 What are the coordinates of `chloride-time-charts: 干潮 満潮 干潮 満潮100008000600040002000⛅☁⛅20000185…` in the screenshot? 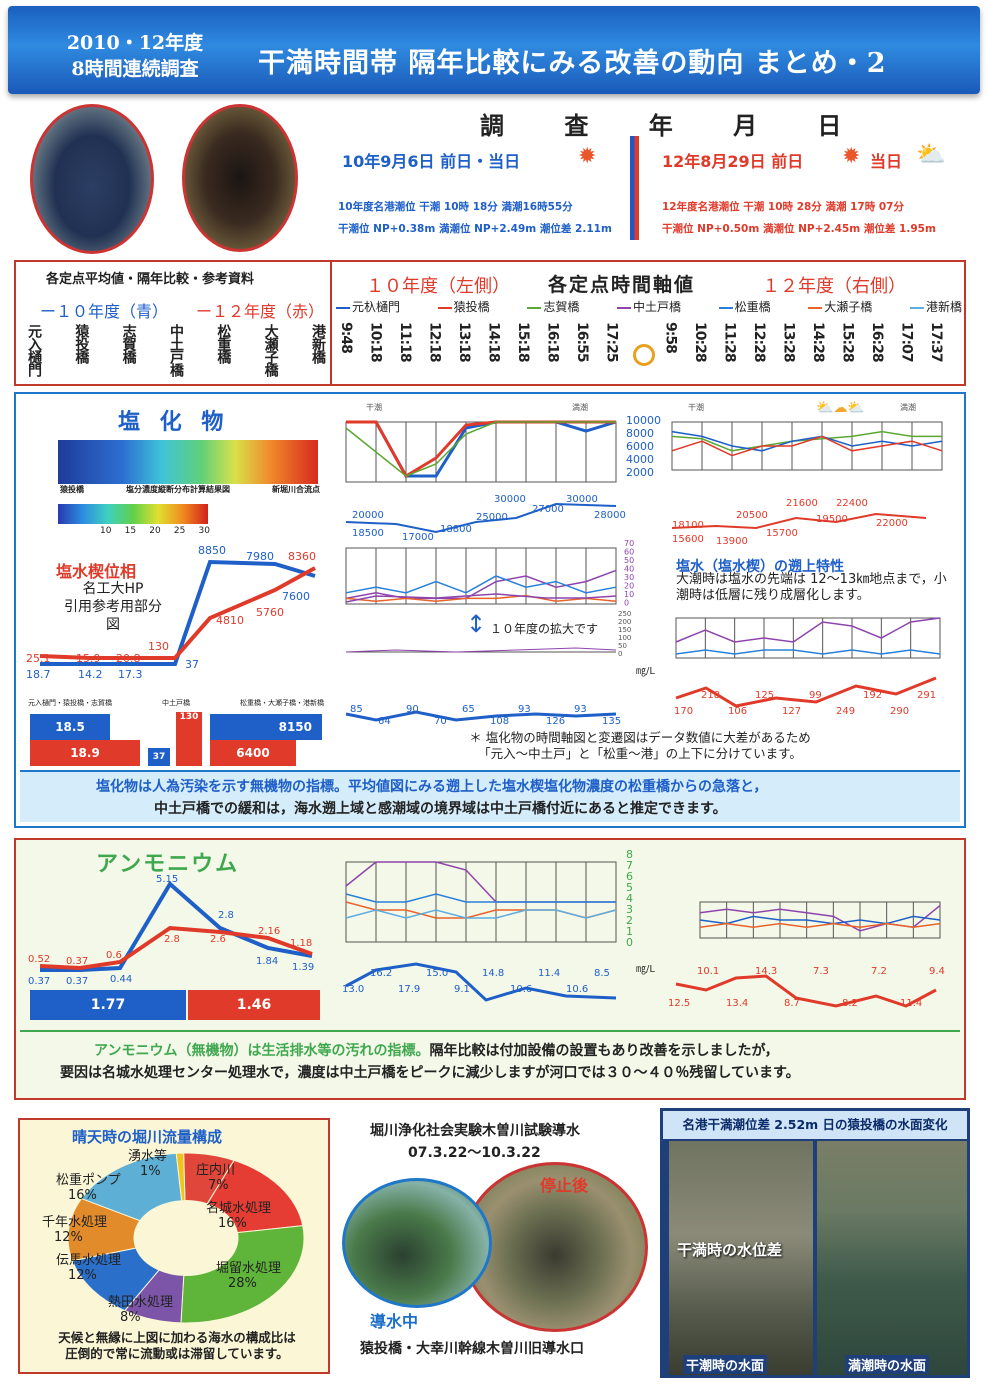 It's located at (644, 563).